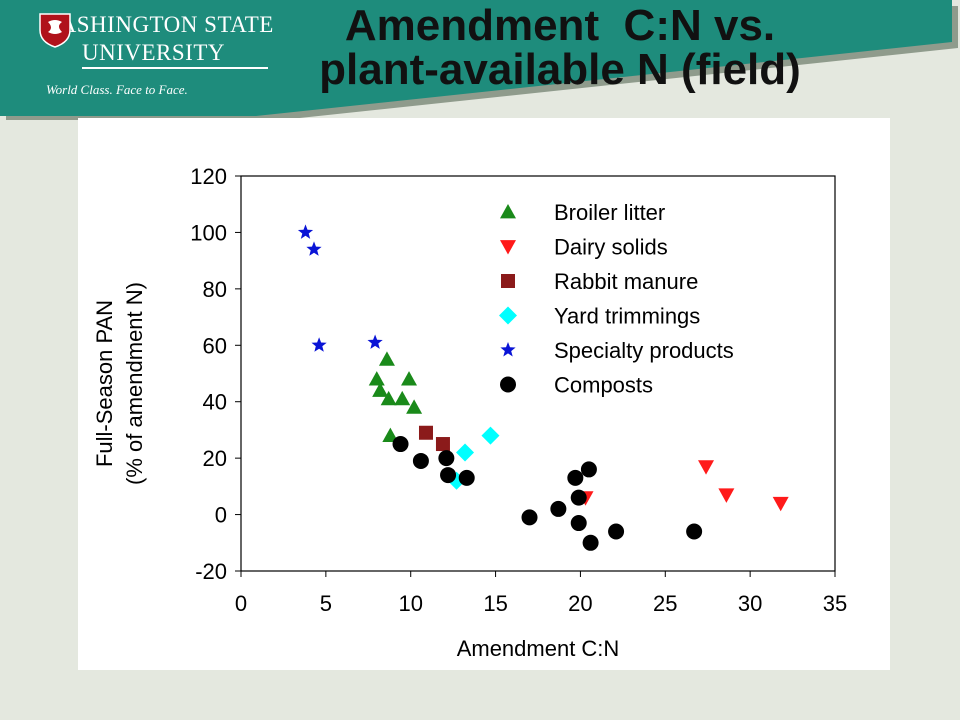 This screenshot has width=960, height=720. What do you see at coordinates (241, 603) in the screenshot?
I see `x-tick-label: 0` at bounding box center [241, 603].